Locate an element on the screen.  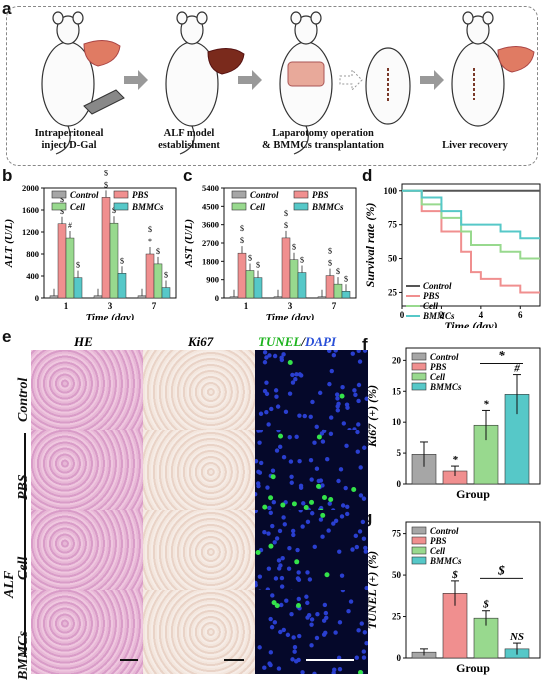
arrow-icon is located at coordinates (432, 80).